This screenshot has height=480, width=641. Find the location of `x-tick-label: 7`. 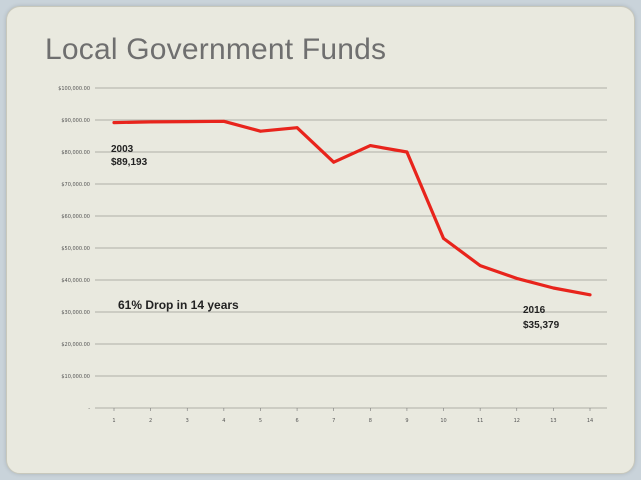

x-tick-label: 7 is located at coordinates (333, 421).